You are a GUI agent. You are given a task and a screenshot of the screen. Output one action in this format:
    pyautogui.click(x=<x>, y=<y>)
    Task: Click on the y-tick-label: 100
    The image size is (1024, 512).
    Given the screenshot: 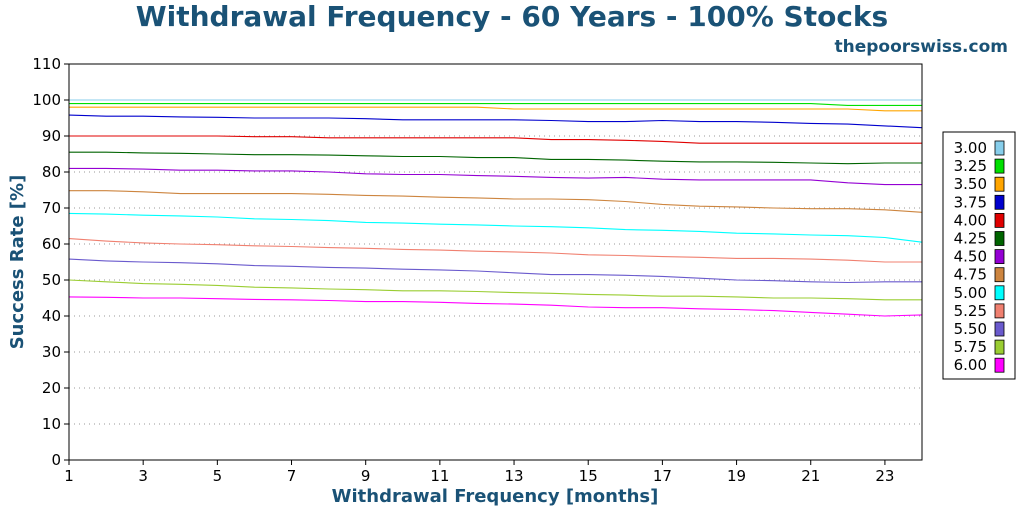 What is the action you would take?
    pyautogui.click(x=46, y=100)
    